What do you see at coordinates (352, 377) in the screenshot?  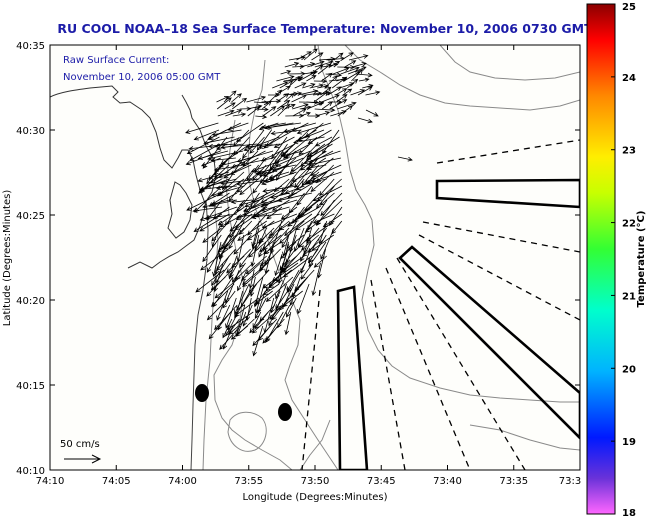 I see `dump-site-long-narrow` at bounding box center [352, 377].